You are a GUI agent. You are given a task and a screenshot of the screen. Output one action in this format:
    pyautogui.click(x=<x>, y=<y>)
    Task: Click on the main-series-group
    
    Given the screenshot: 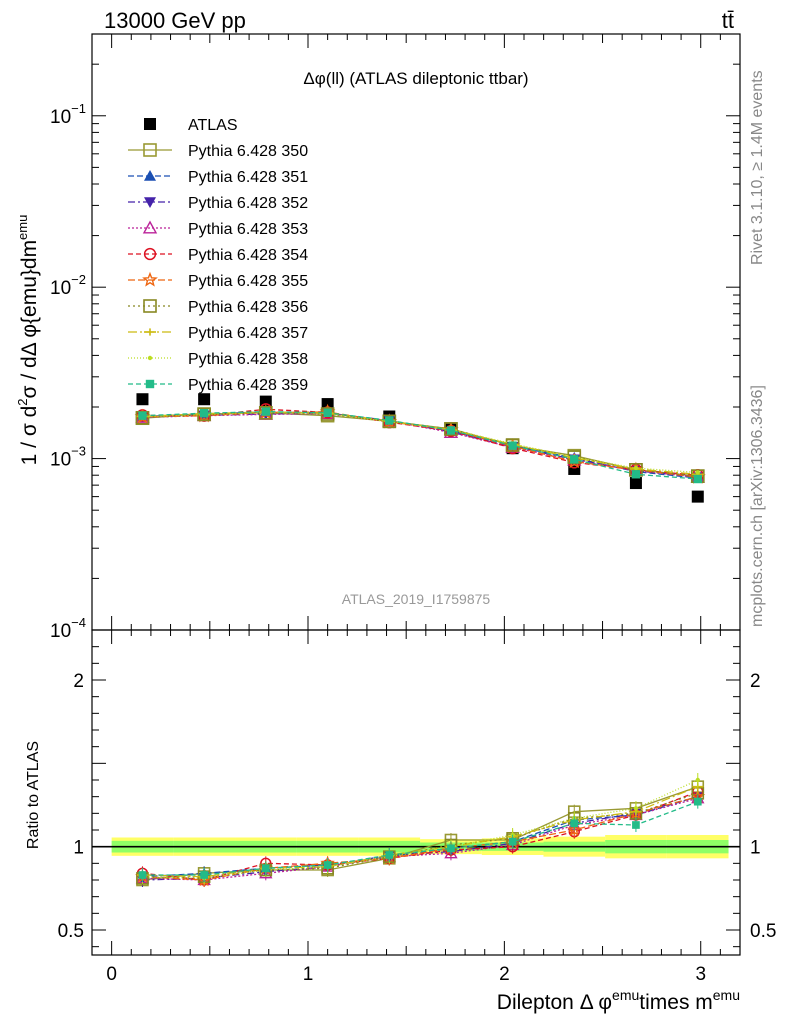 What is the action you would take?
    pyautogui.click(x=420, y=448)
    